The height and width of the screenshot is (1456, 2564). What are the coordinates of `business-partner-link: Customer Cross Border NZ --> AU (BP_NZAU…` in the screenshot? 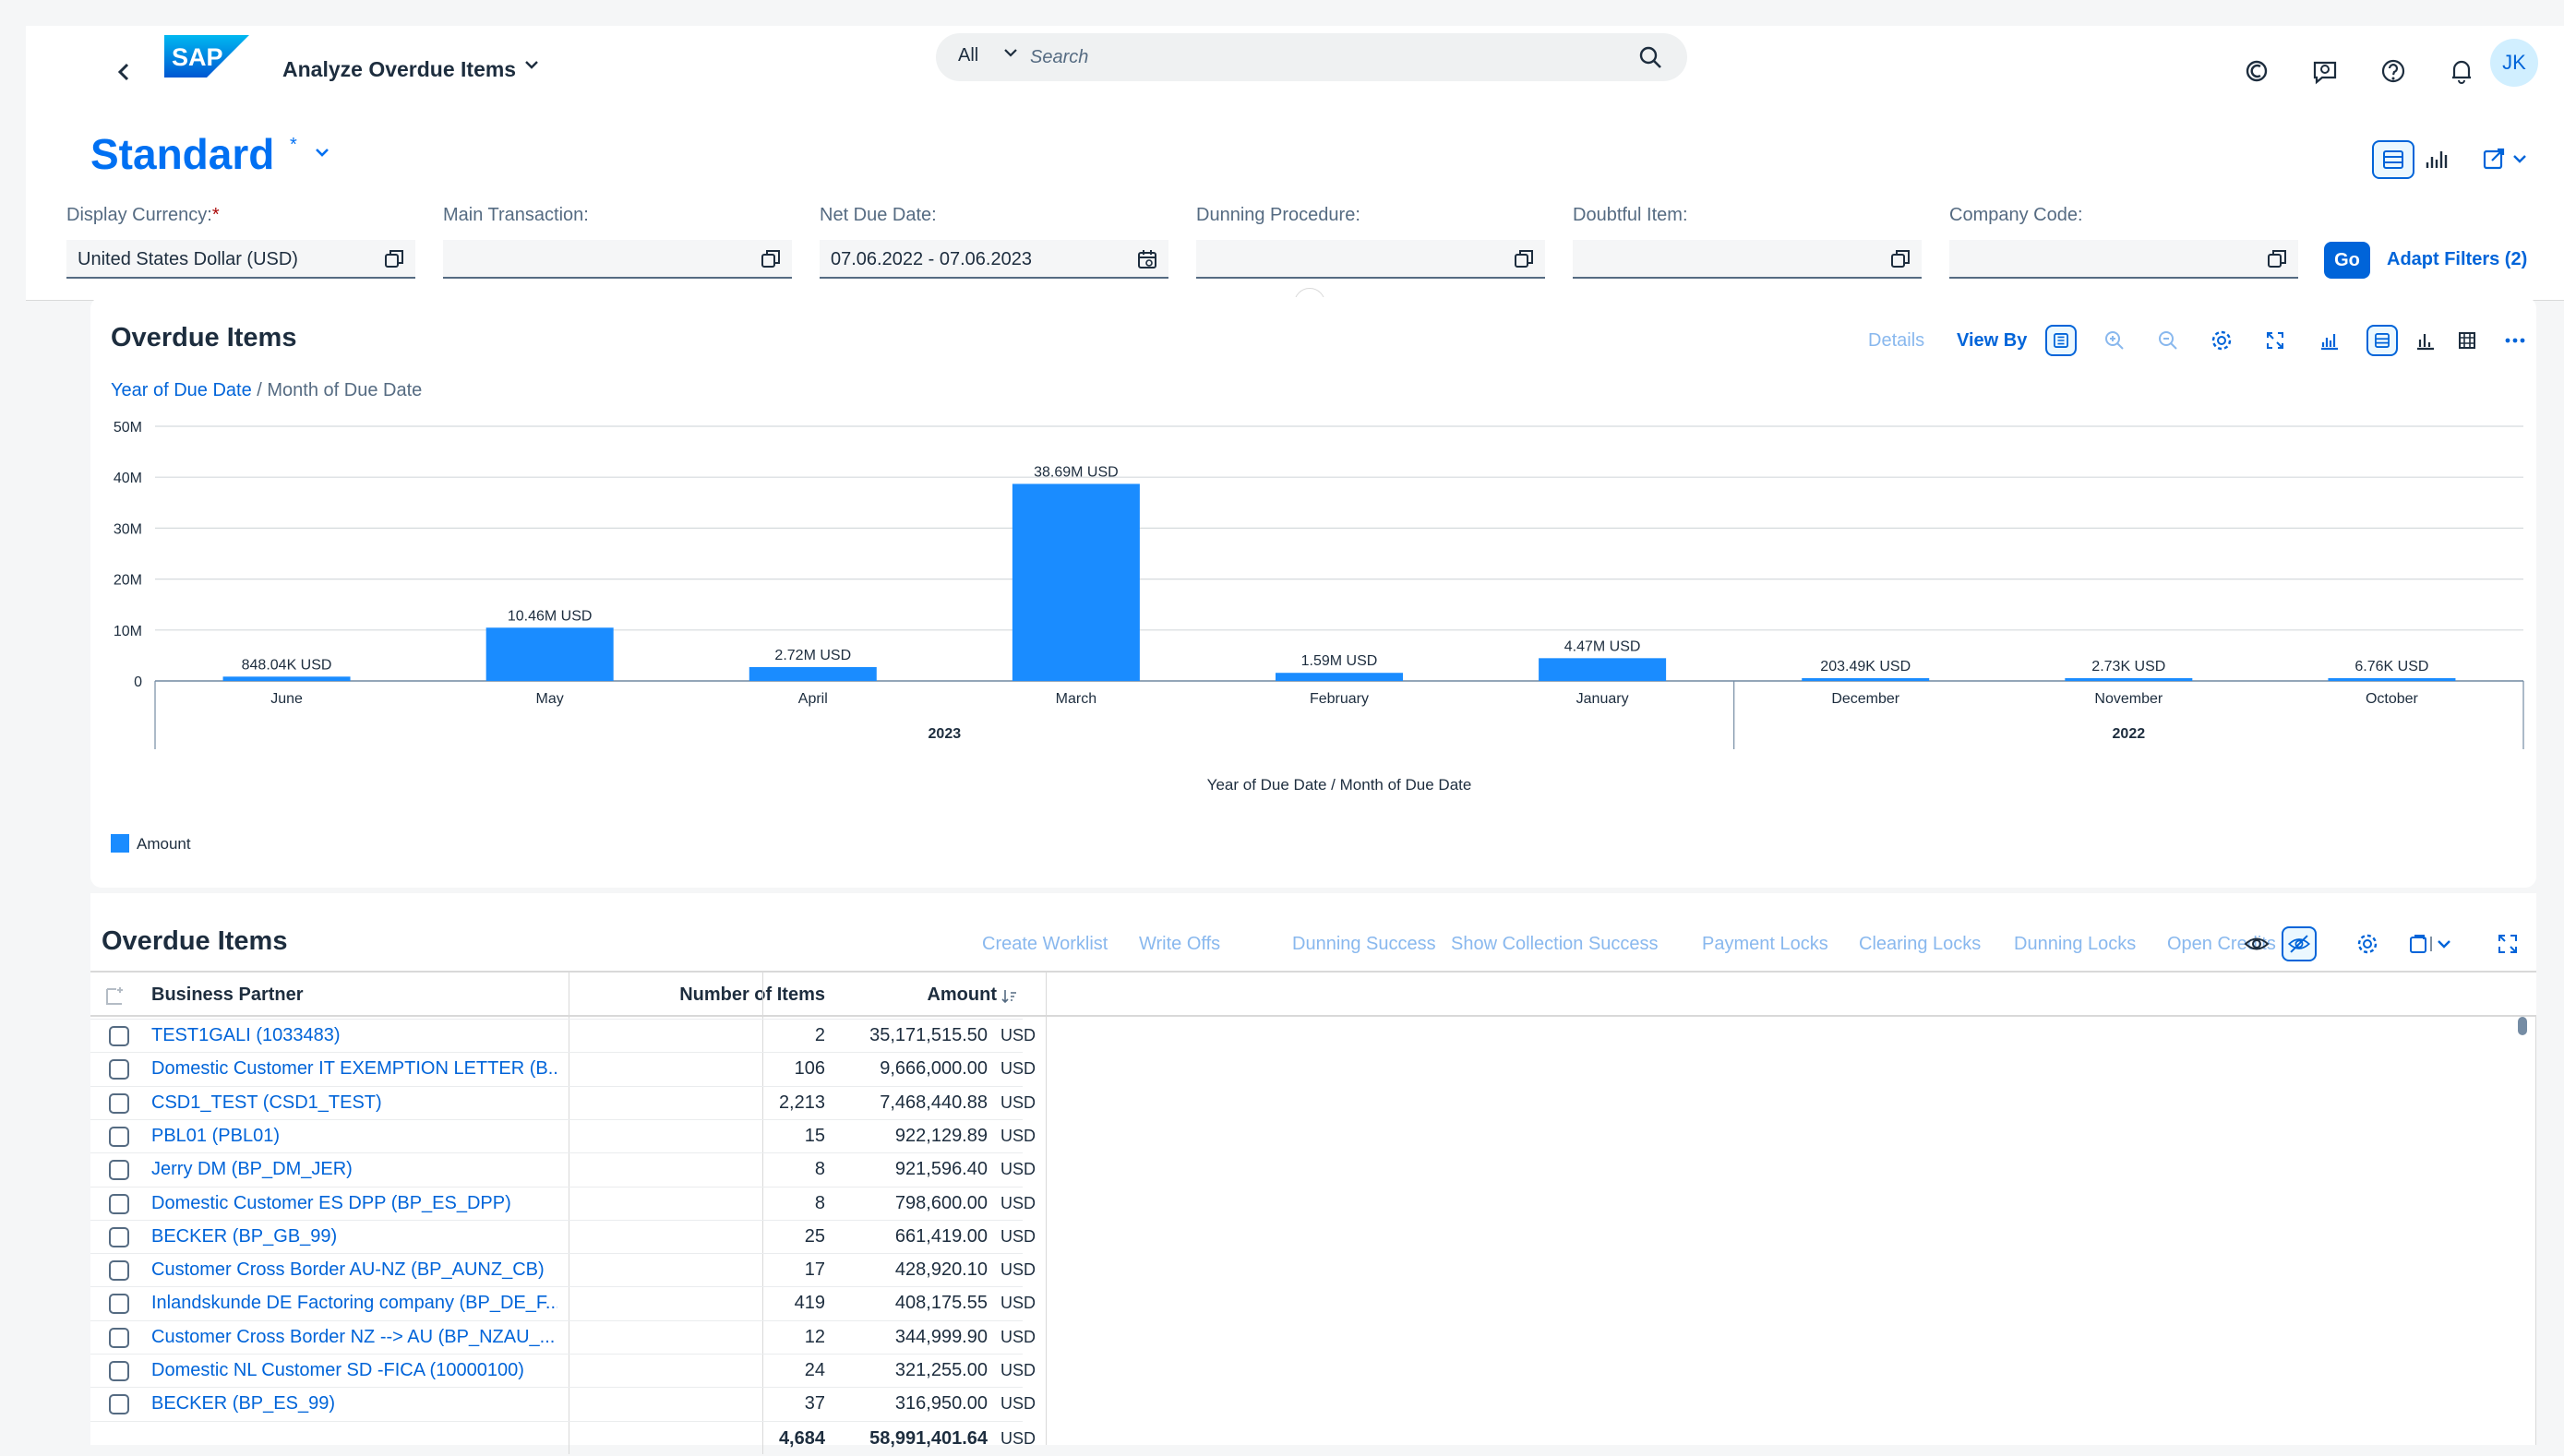 It's located at (353, 1336).